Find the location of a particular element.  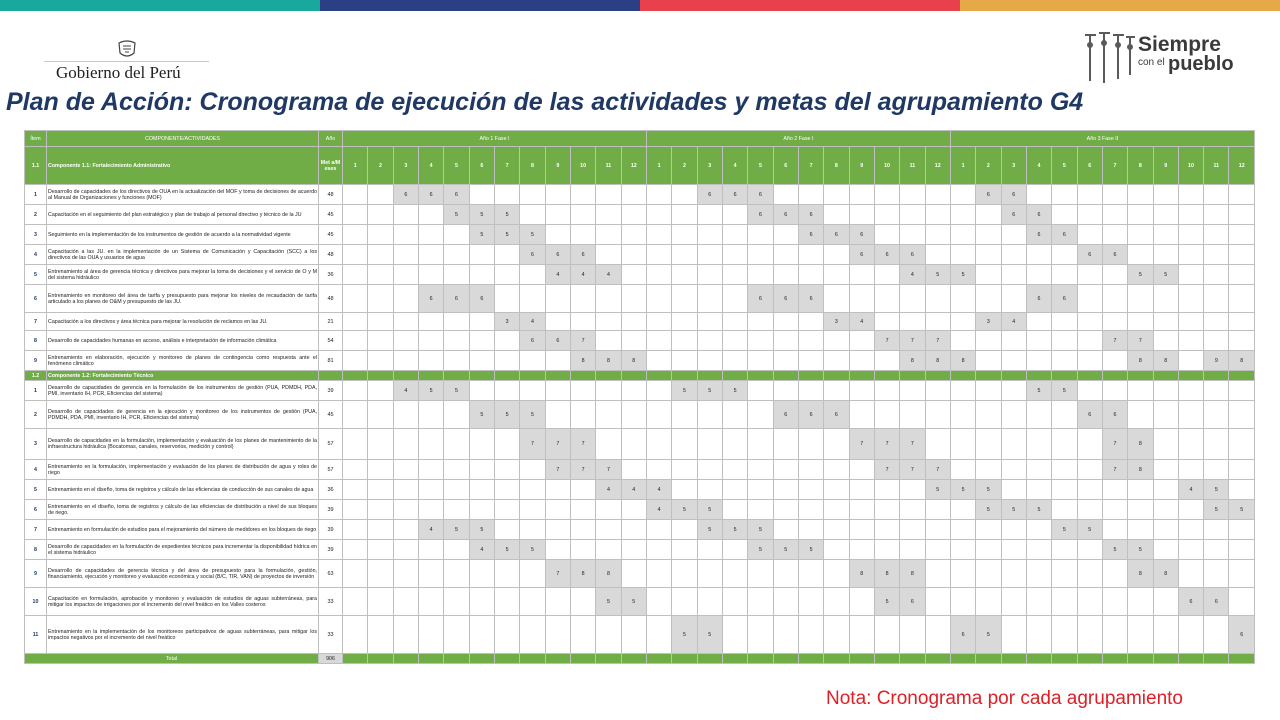

activity-item: 1 is located at coordinates (35, 194).